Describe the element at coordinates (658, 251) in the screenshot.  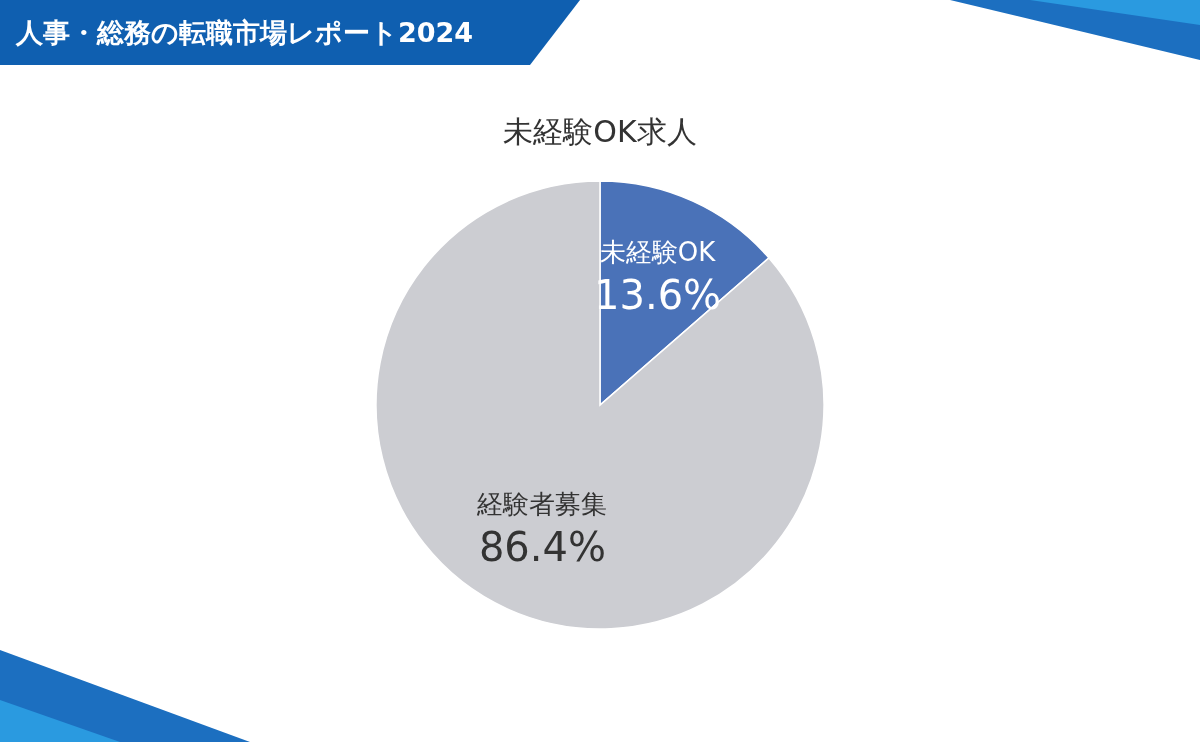
I see `slice-label: 未経験OK` at that location.